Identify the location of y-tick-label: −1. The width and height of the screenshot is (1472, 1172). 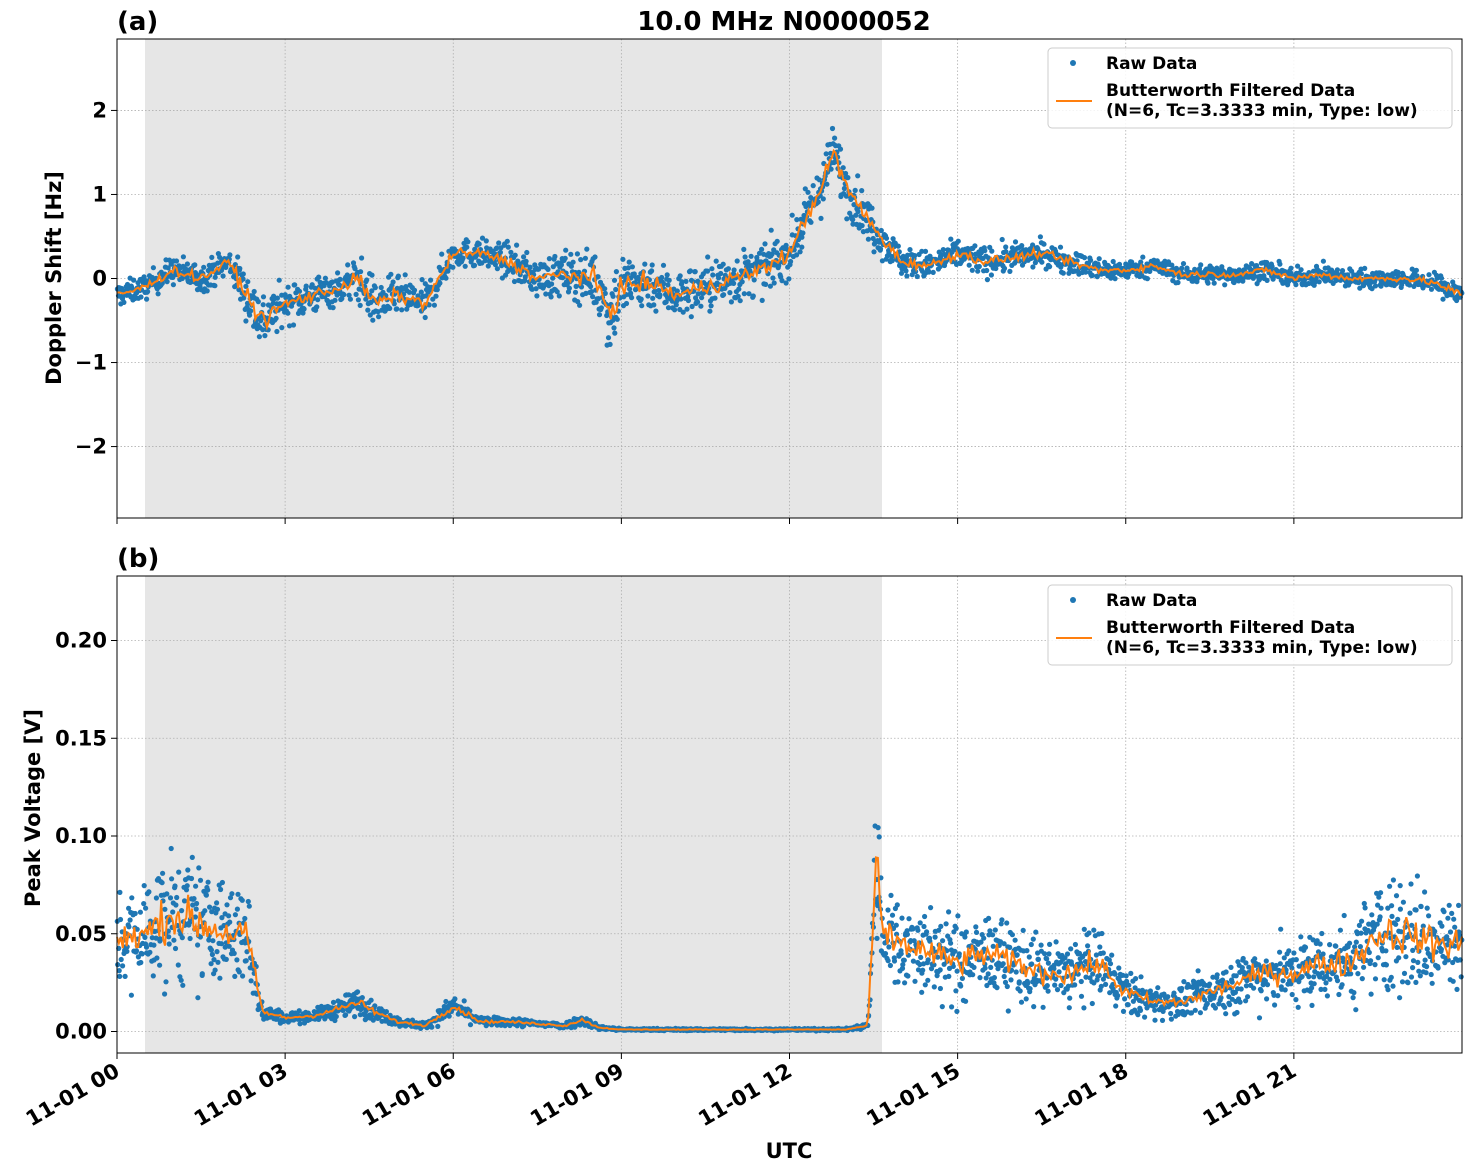
(91, 363).